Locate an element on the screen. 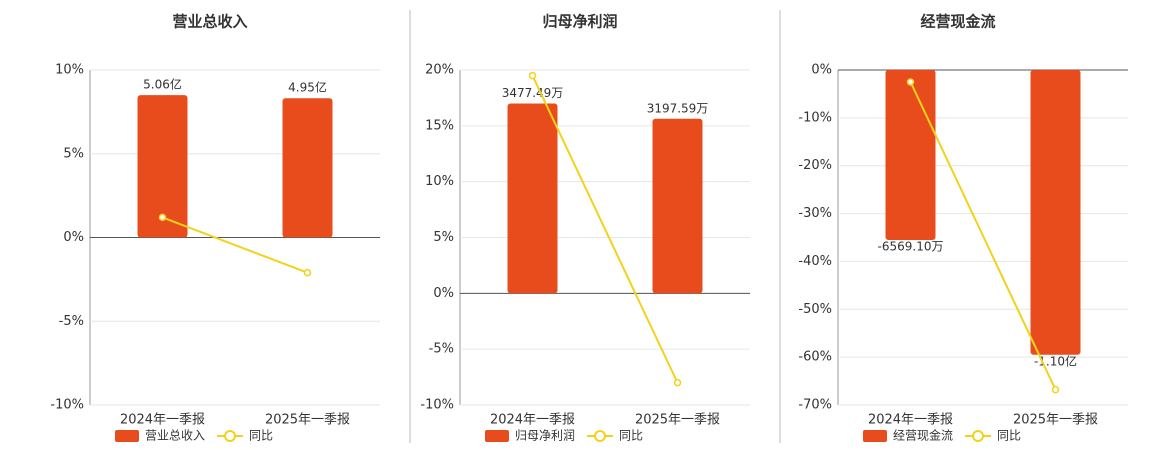 This screenshot has height=450, width=1160. y-tick-label: -30% is located at coordinates (815, 213).